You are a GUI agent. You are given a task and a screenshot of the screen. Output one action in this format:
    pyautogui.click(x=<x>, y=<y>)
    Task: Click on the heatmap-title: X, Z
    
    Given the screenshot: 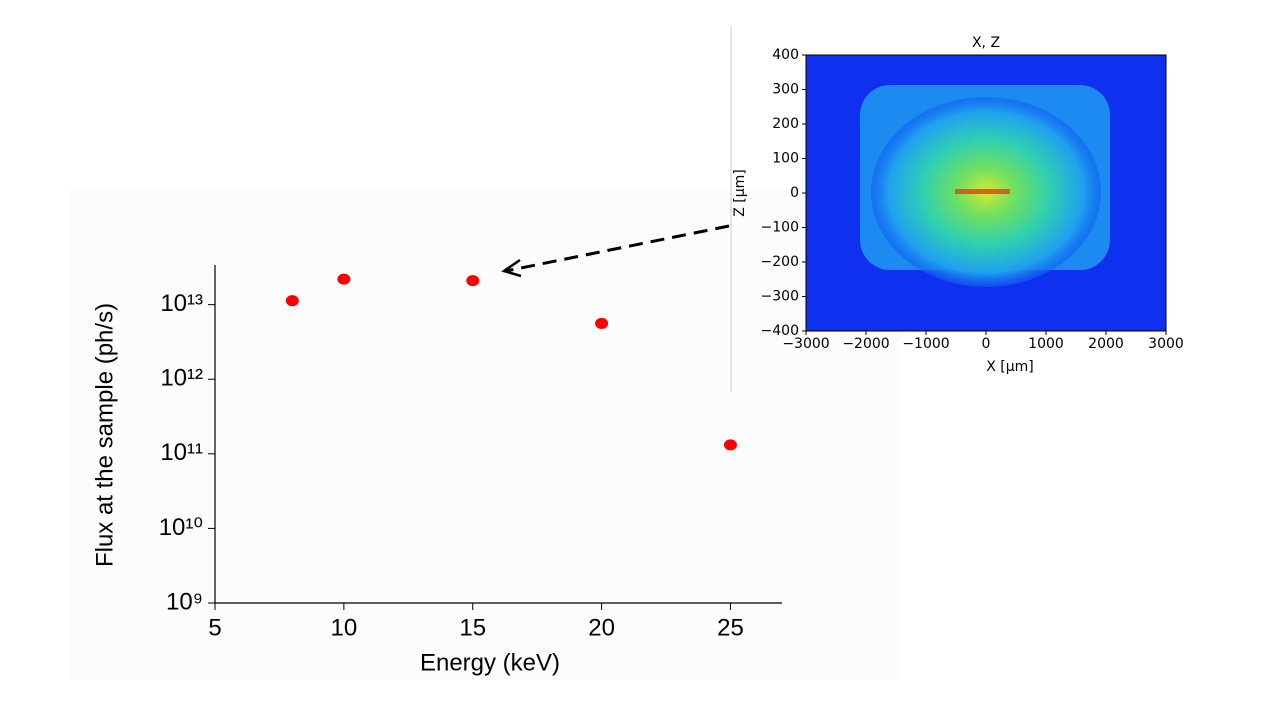 What is the action you would take?
    pyautogui.click(x=986, y=43)
    